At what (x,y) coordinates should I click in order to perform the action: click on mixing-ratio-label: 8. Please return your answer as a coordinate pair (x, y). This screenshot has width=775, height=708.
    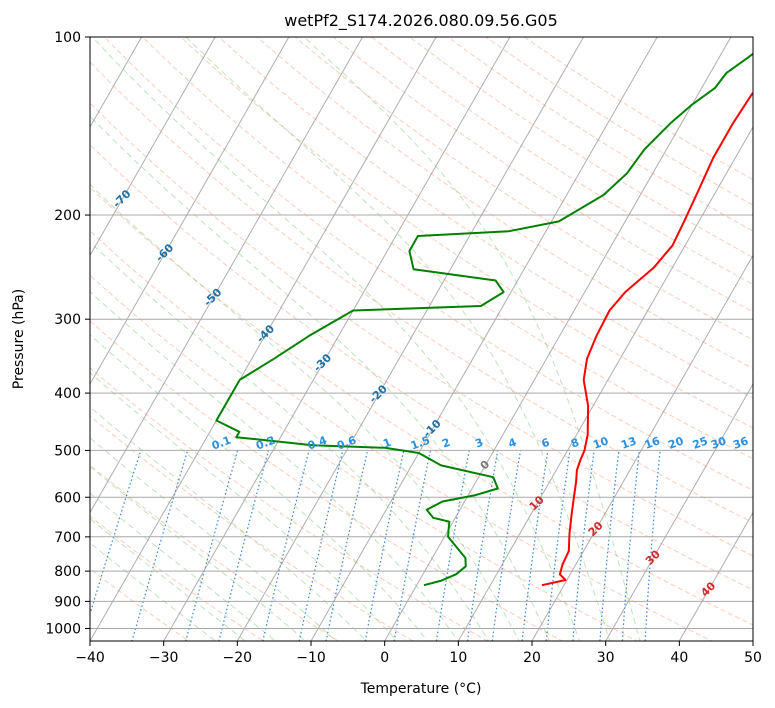
    Looking at the image, I should click on (575, 443).